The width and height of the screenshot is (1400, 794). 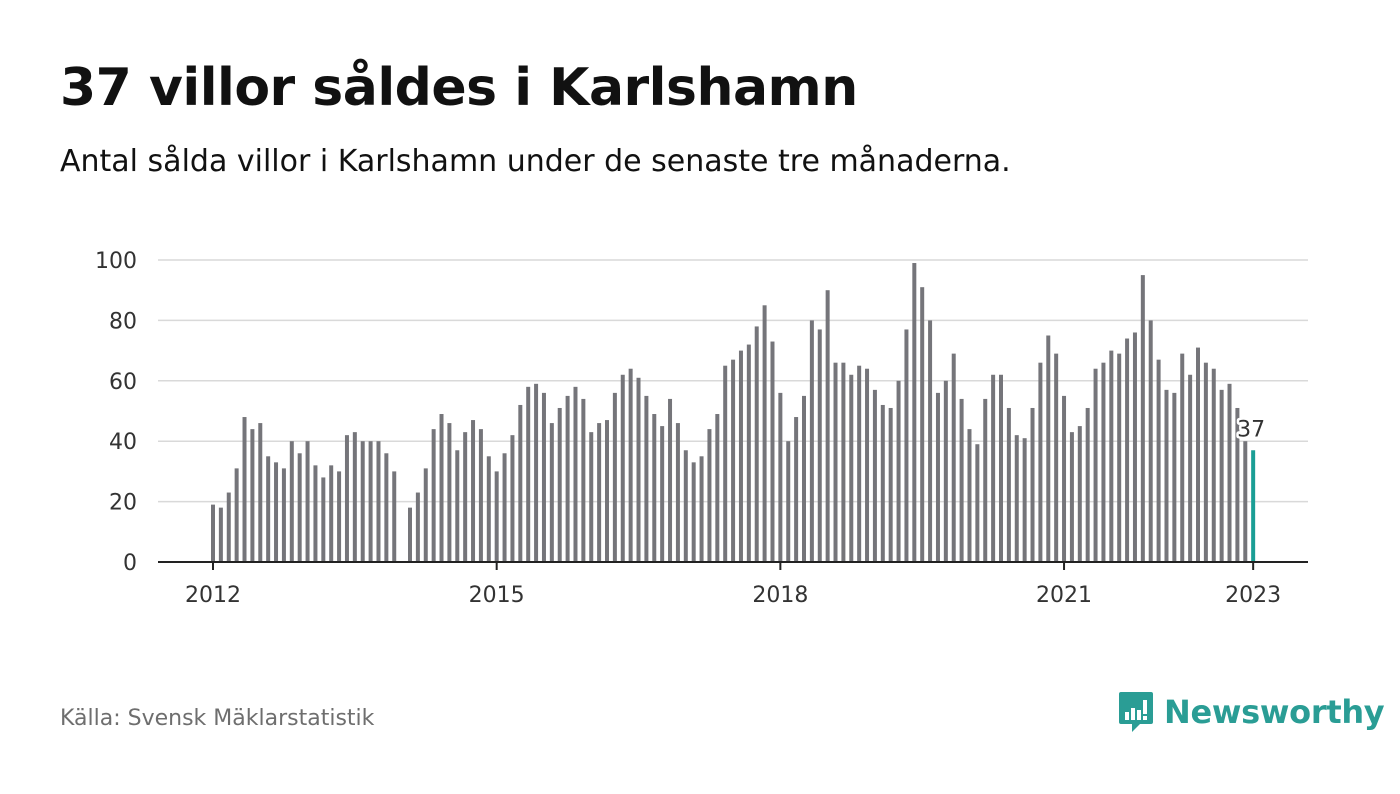 What do you see at coordinates (116, 412) in the screenshot?
I see `y-axis-ticks: 0 20 40 60 80 100` at bounding box center [116, 412].